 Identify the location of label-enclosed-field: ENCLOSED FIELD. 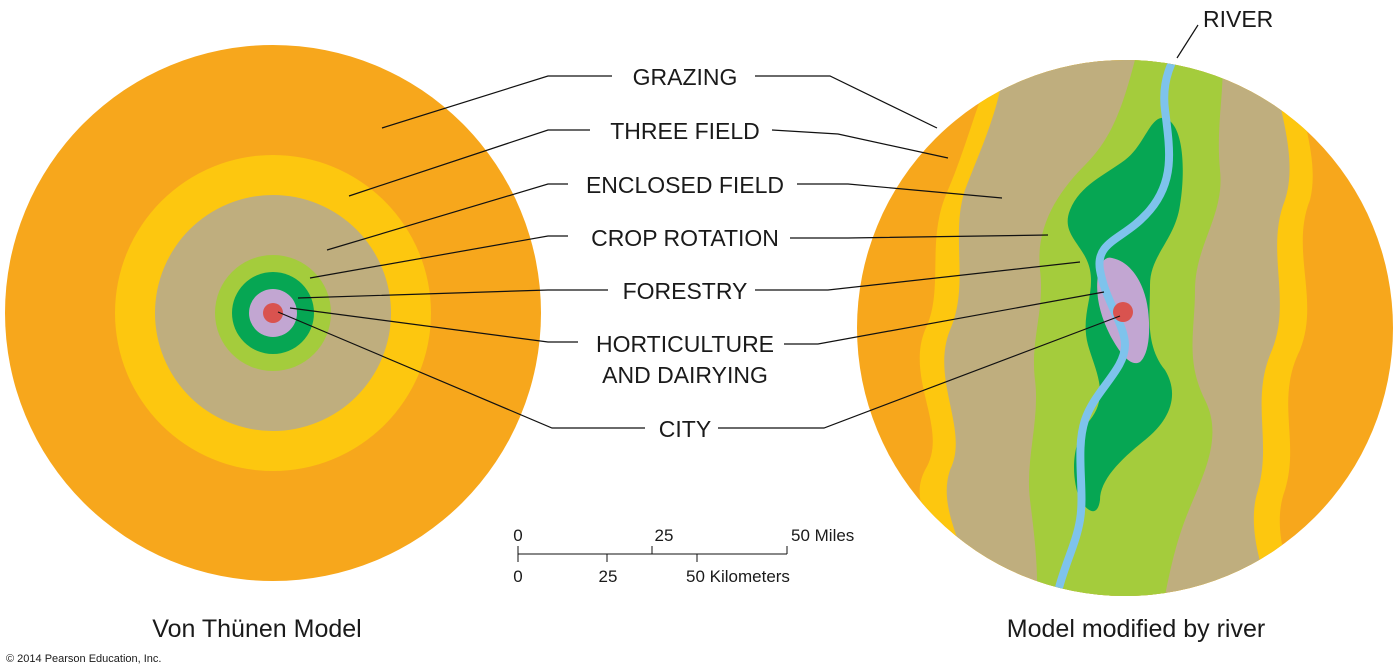
(685, 185).